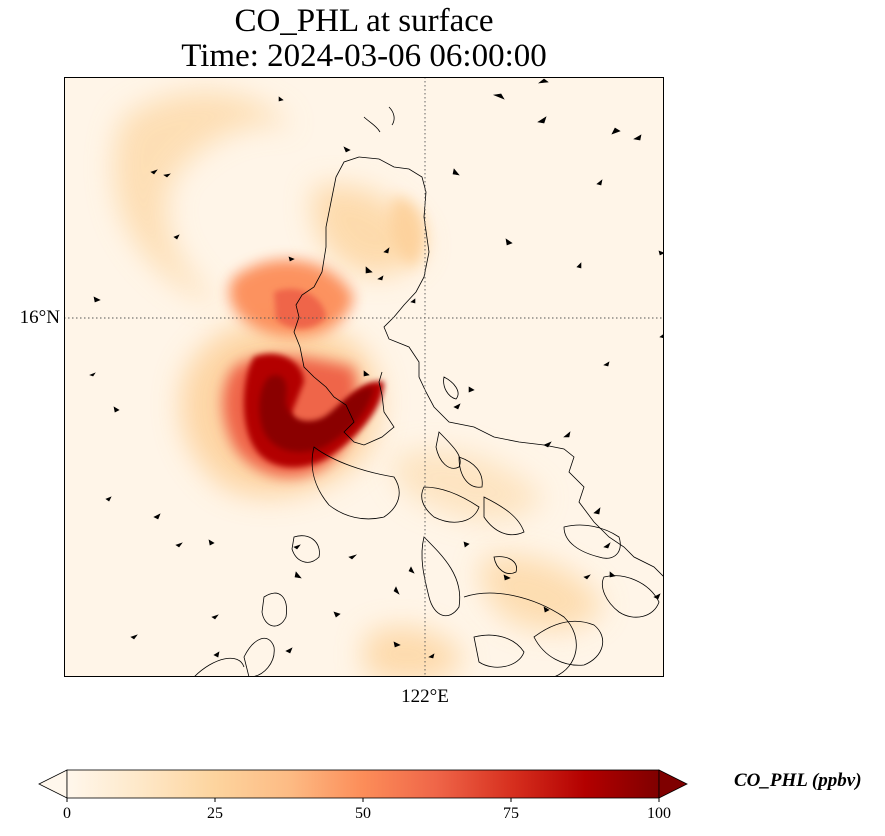 Image resolution: width=885 pixels, height=836 pixels. Describe the element at coordinates (425, 696) in the screenshot. I see `lon-tick-label: 122°E` at that location.